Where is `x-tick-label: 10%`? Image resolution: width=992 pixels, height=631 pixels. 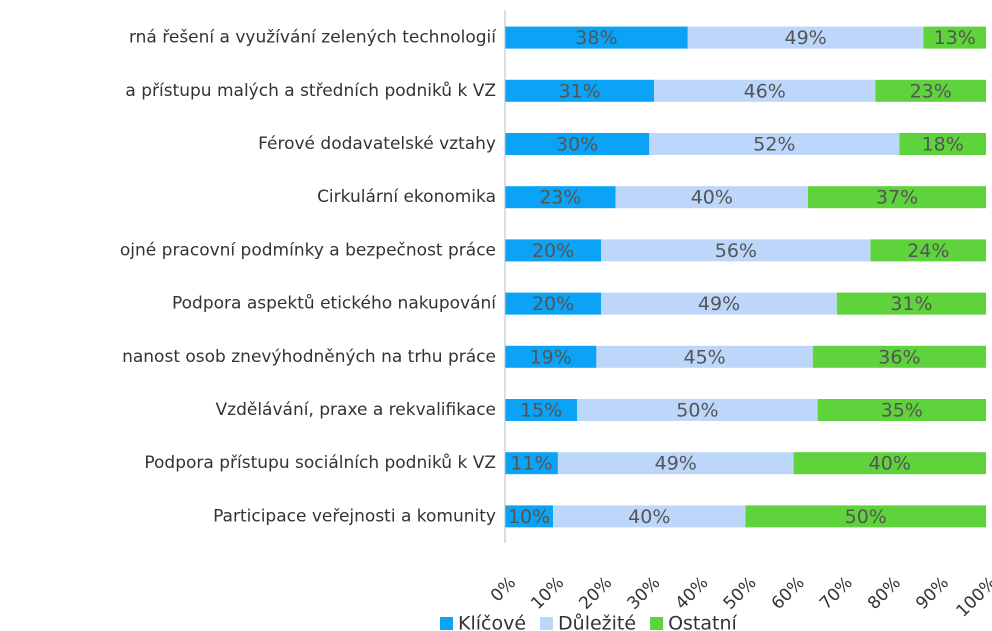 x-tick-label: 10% is located at coordinates (547, 593).